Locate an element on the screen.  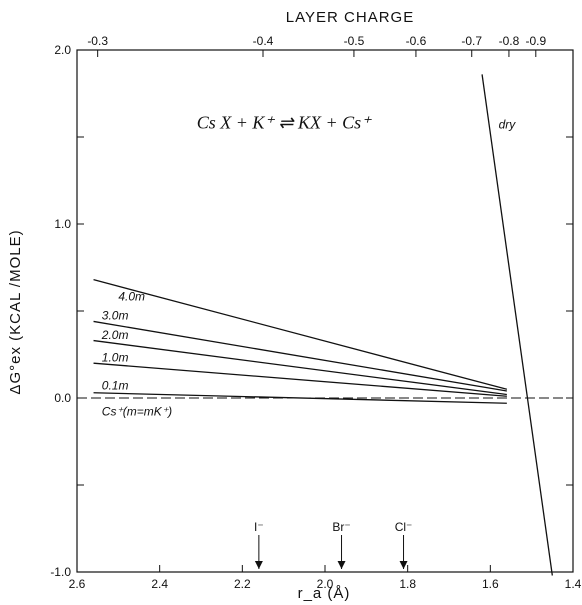
series-label: dry is located at coordinates (508, 124).